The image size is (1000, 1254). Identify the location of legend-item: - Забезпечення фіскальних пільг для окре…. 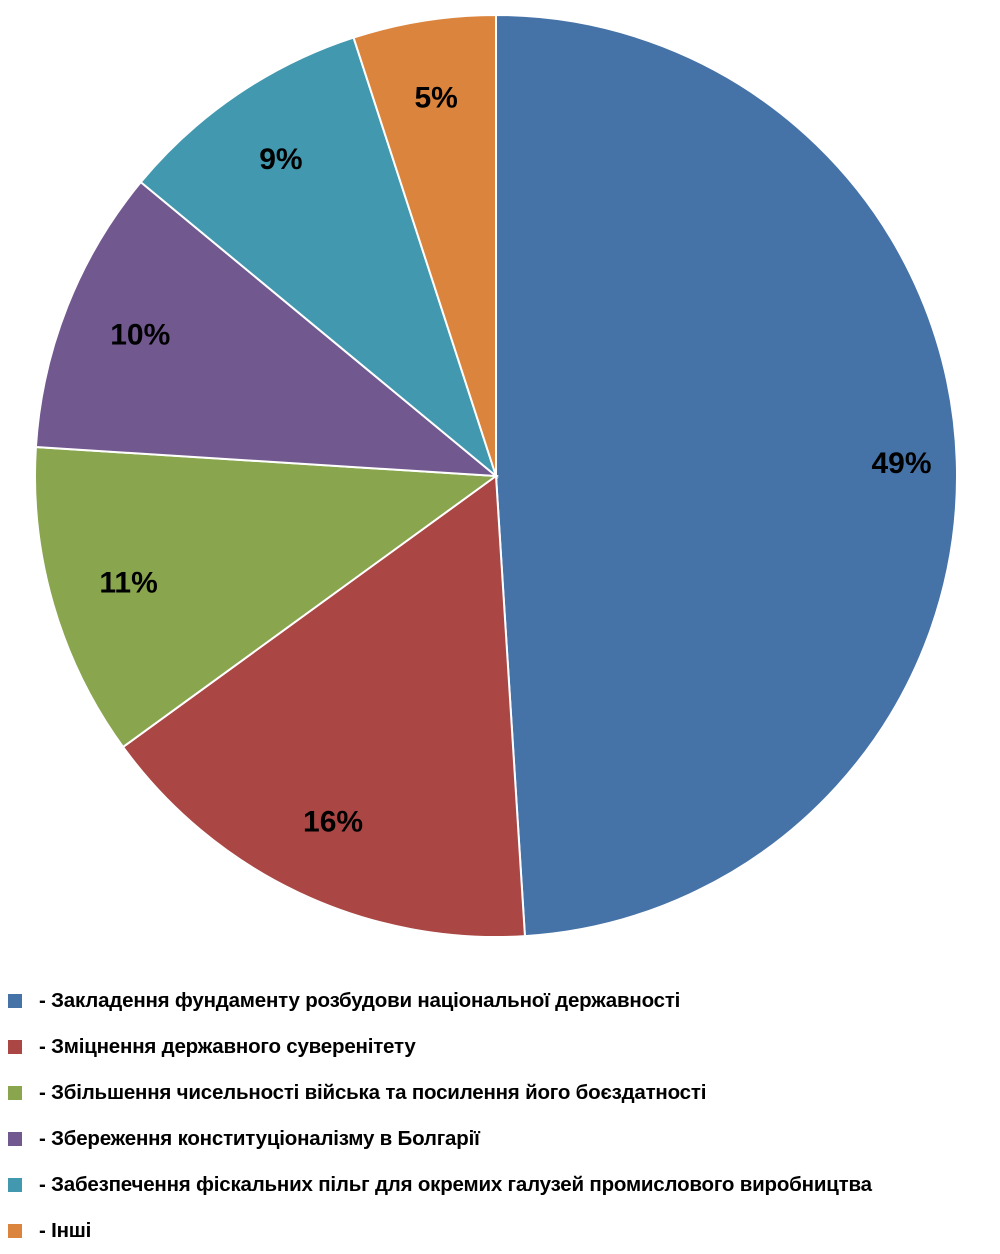
(504, 1185).